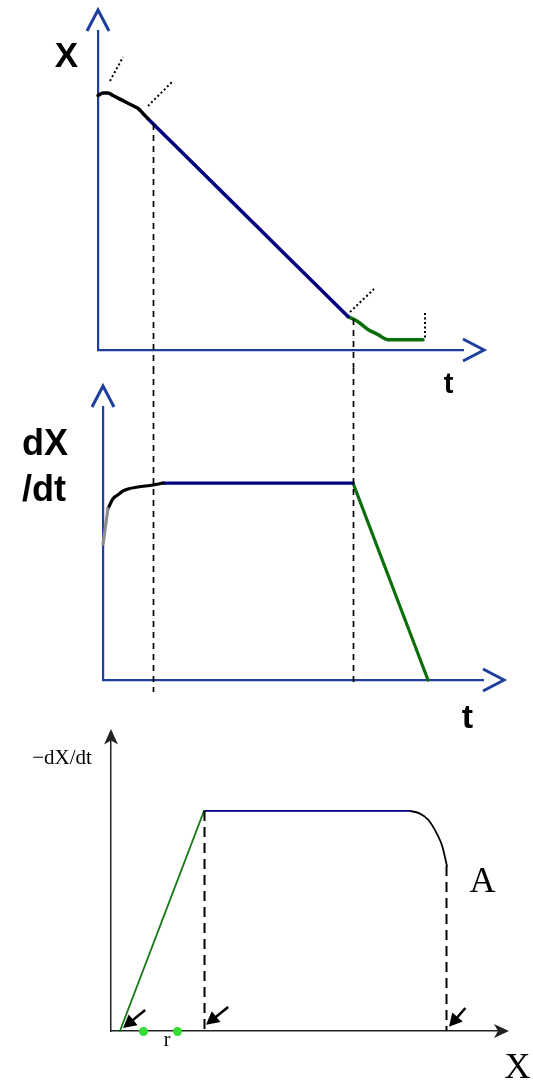 The image size is (533, 1082). I want to click on annotation: A, so click(482, 880).